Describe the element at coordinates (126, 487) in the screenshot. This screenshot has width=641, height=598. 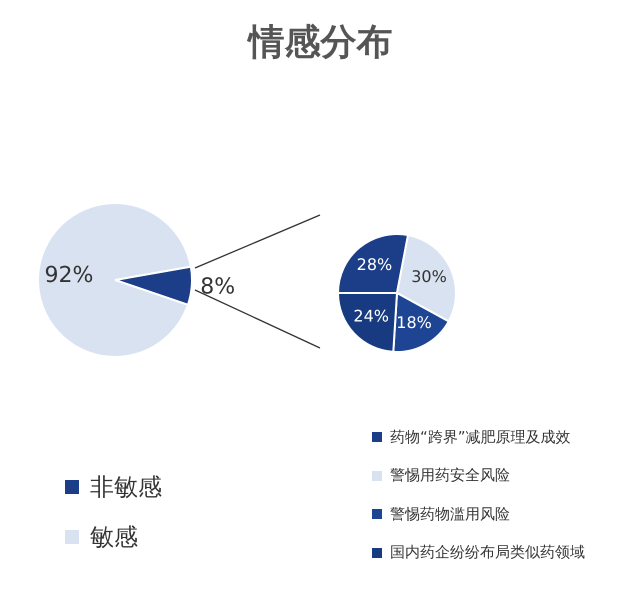
I see `legend-label: 非敏感` at that location.